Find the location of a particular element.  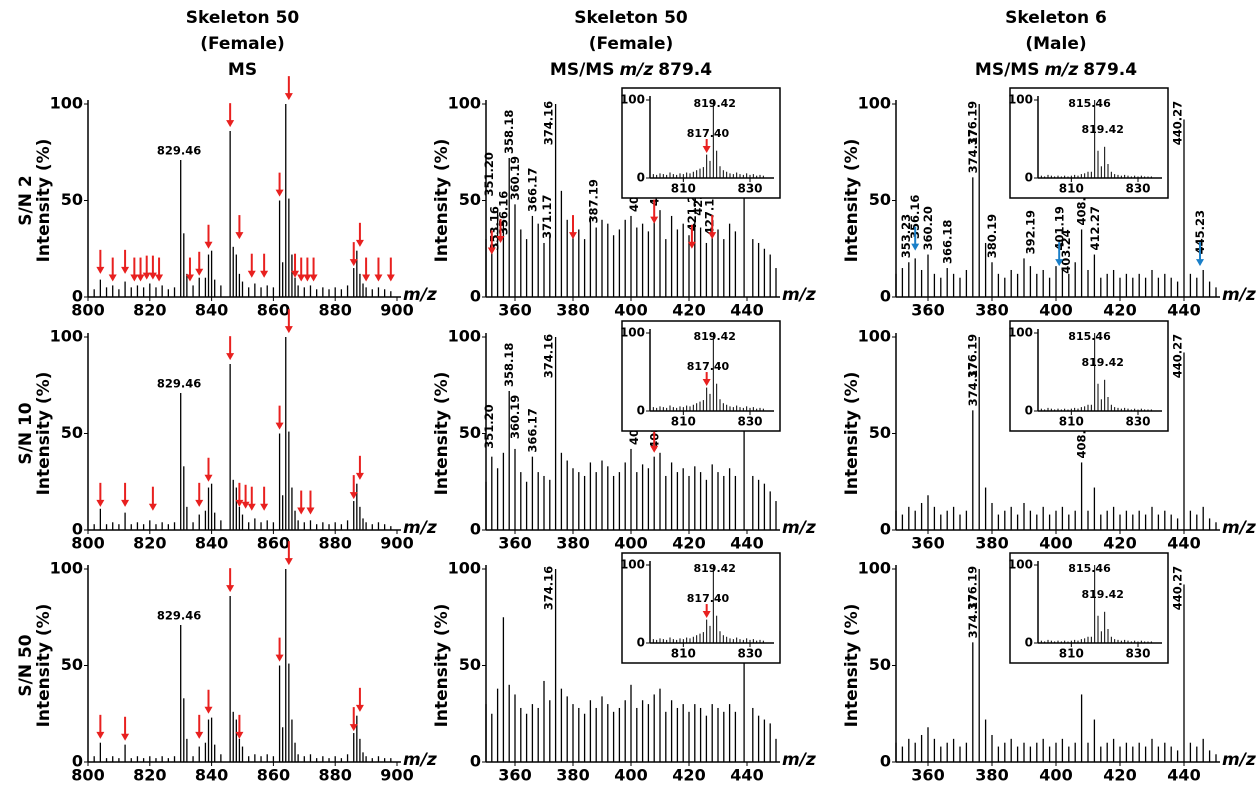

x-tick-label: 400 is located at coordinates (1055, 310).